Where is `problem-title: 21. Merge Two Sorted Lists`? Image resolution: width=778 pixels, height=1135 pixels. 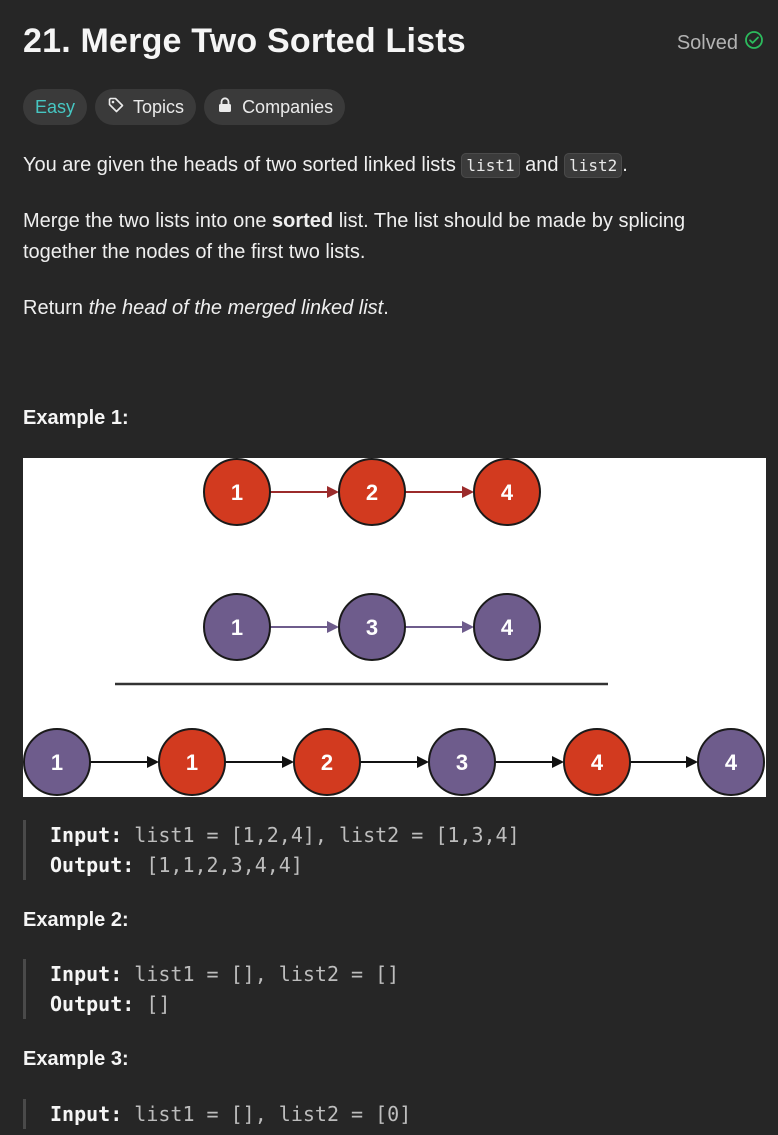 problem-title: 21. Merge Two Sorted Lists is located at coordinates (244, 41).